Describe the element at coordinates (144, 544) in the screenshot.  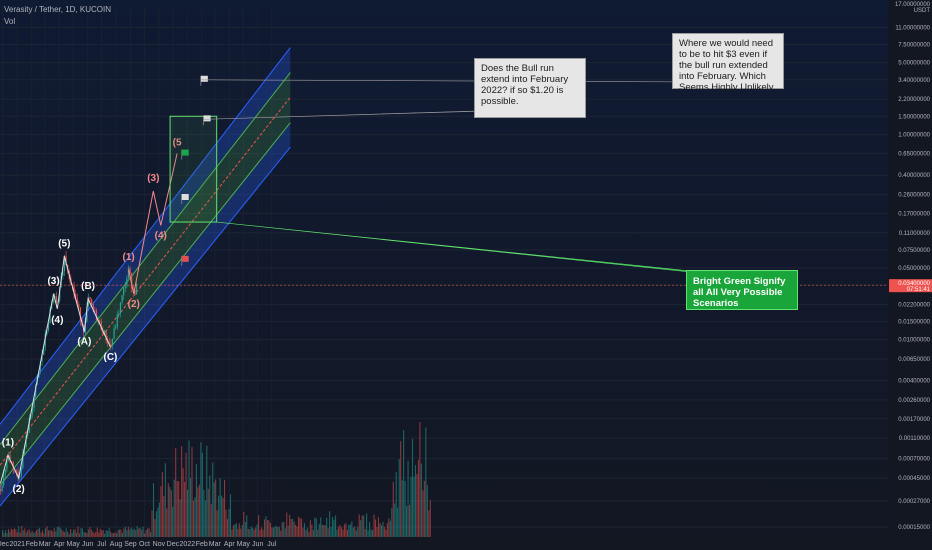
I see `time-tick-label: Oct` at that location.